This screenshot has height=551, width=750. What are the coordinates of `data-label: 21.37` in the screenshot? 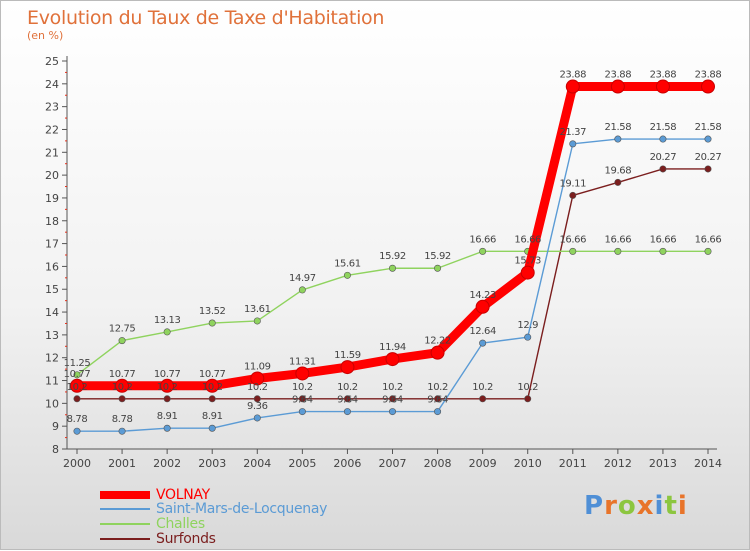 It's located at (572, 132).